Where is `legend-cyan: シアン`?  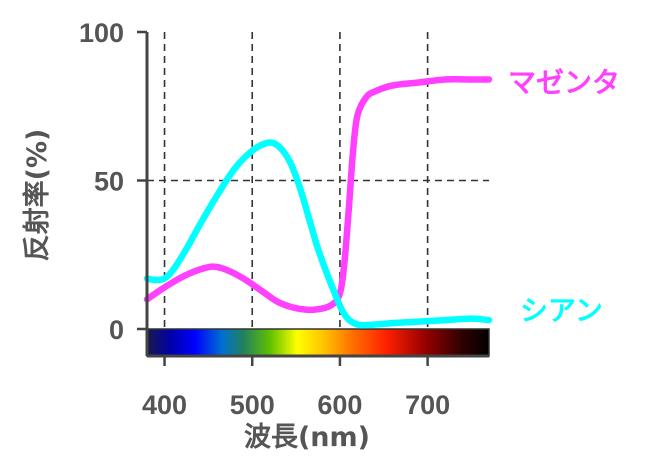 legend-cyan: シアン is located at coordinates (561, 310).